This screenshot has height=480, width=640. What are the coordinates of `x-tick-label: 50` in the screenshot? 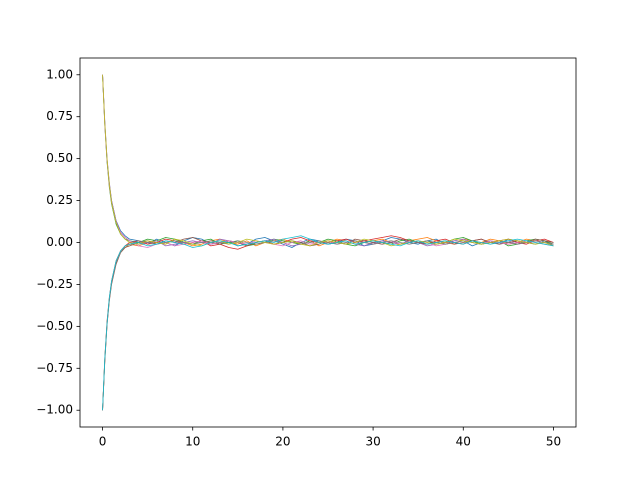 It's located at (553, 442).